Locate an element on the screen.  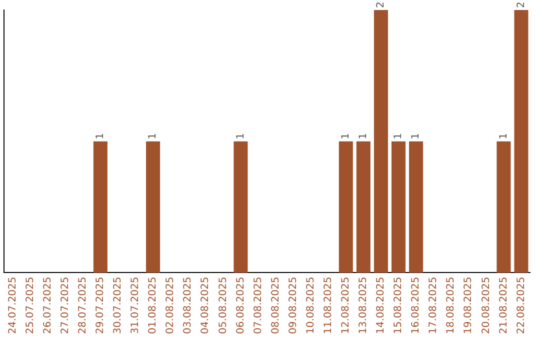
x-tick-label: 13.08.2025 is located at coordinates (364, 305).